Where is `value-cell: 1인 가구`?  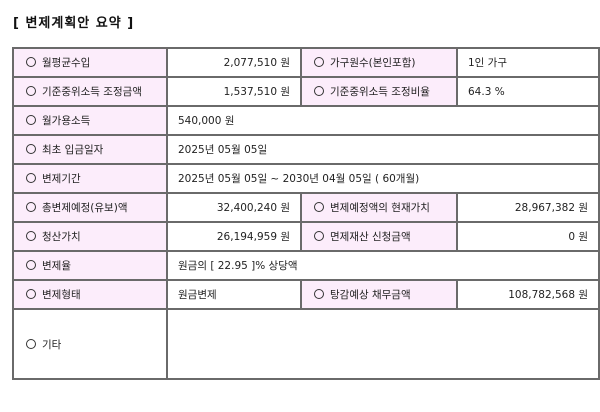
value-cell: 1인 가구 is located at coordinates (528, 62).